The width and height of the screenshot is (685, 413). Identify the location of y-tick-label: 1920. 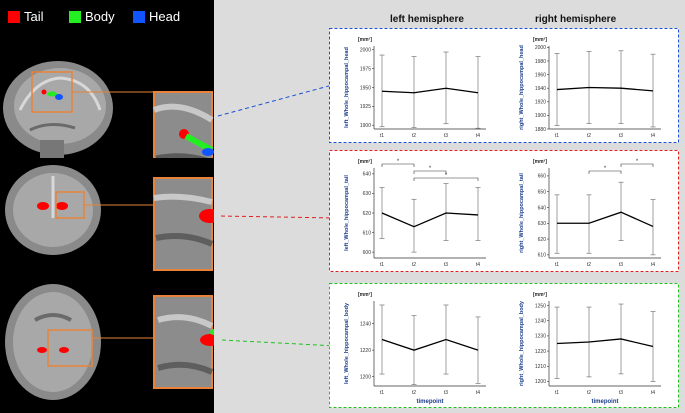
(540, 103).